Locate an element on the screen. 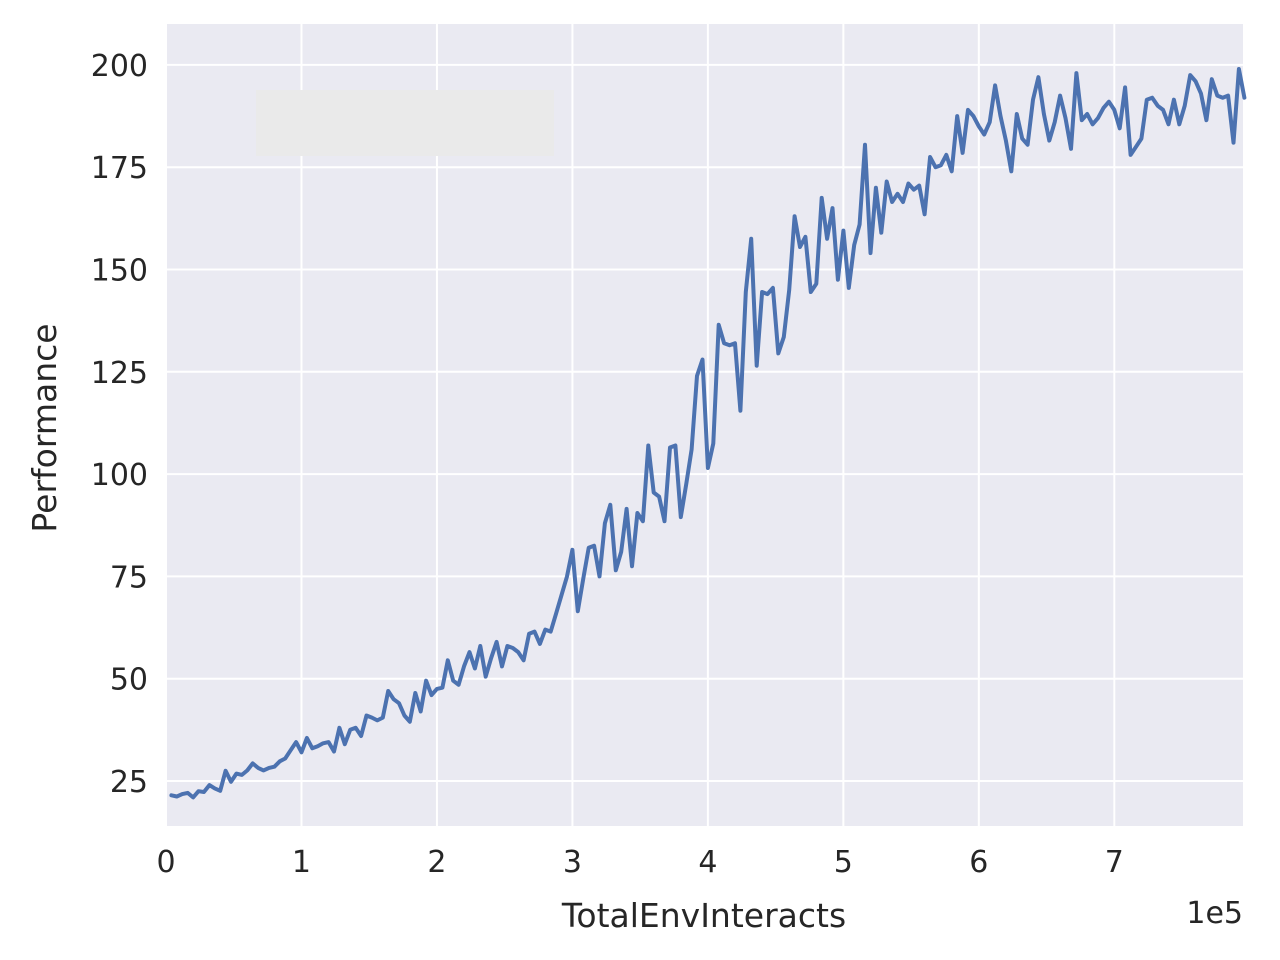 The width and height of the screenshot is (1280, 960). x-tick-label: 5 is located at coordinates (843, 862).